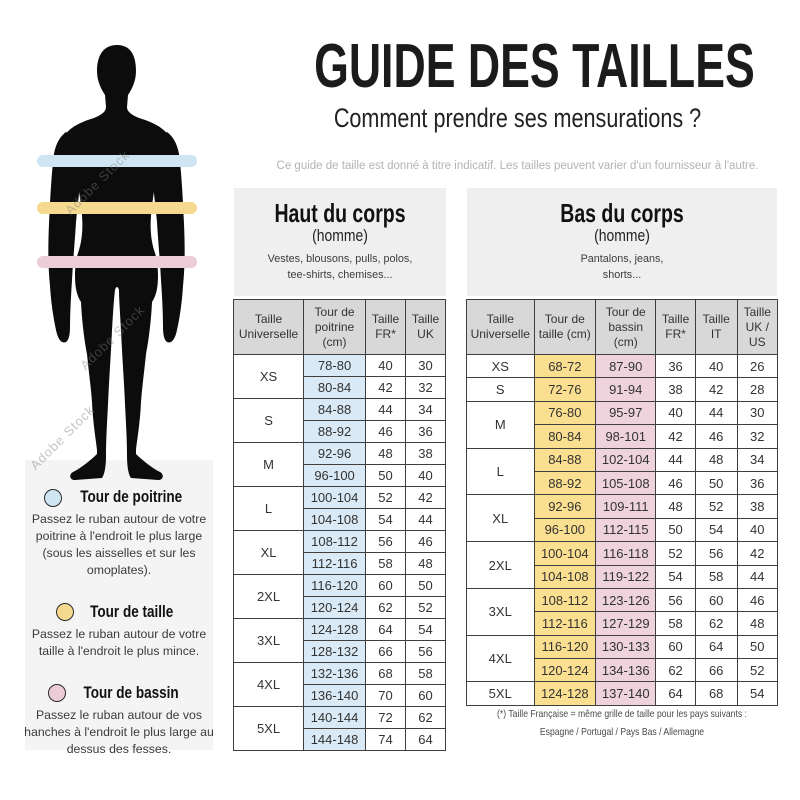  What do you see at coordinates (626, 670) in the screenshot?
I see `value-cell: 134-136` at bounding box center [626, 670].